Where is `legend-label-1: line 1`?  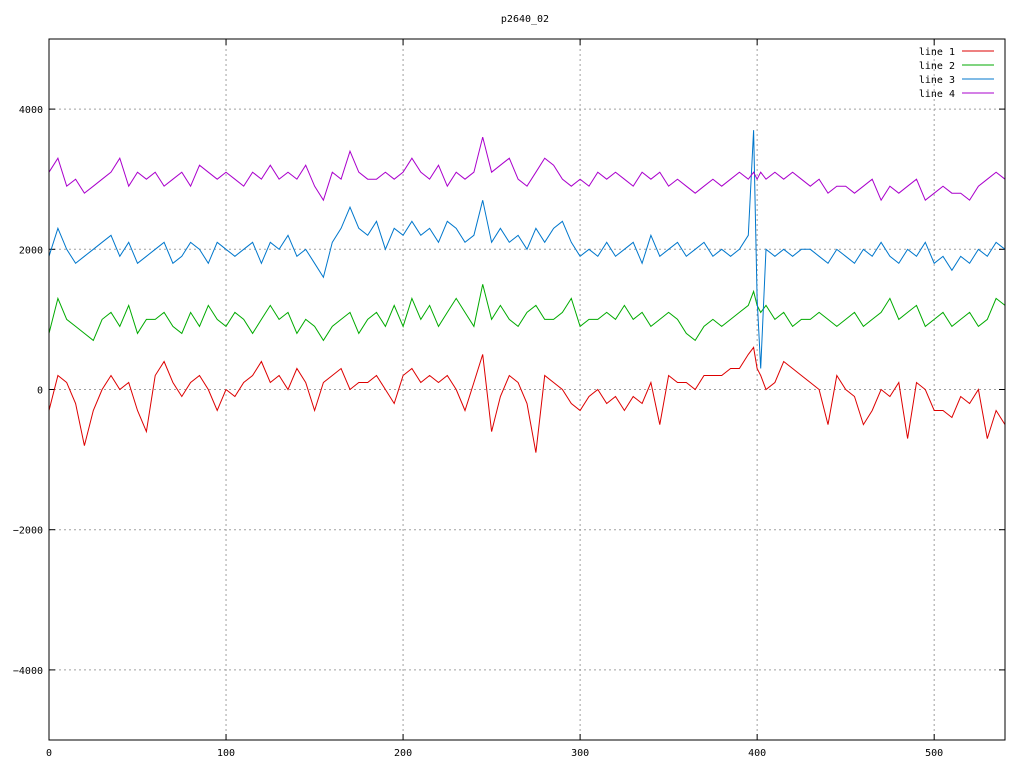 legend-label-1: line 1 is located at coordinates (937, 52).